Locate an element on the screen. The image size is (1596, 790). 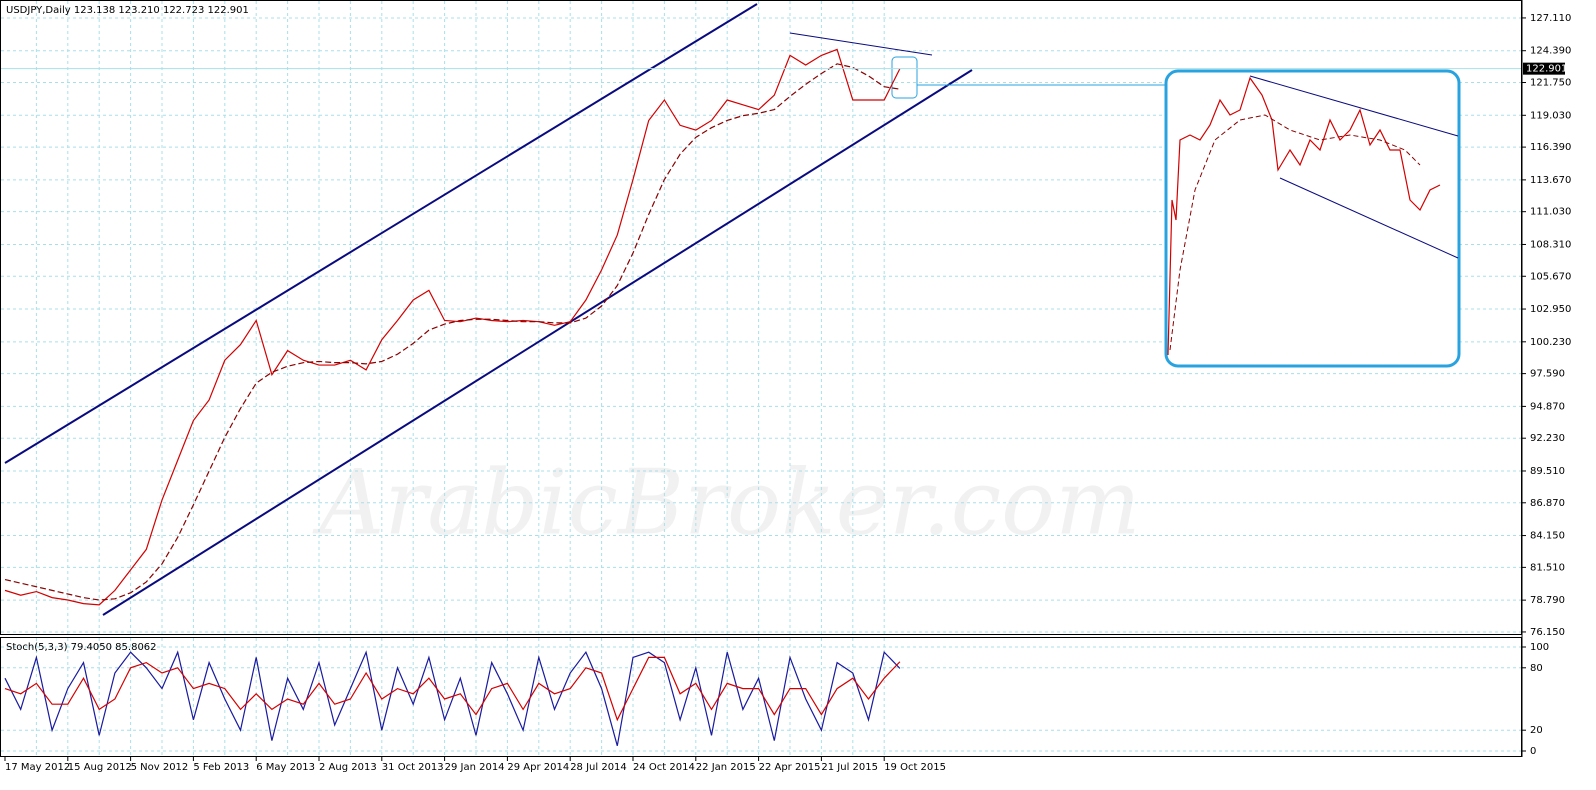
inset-frame is located at coordinates (1312, 218).